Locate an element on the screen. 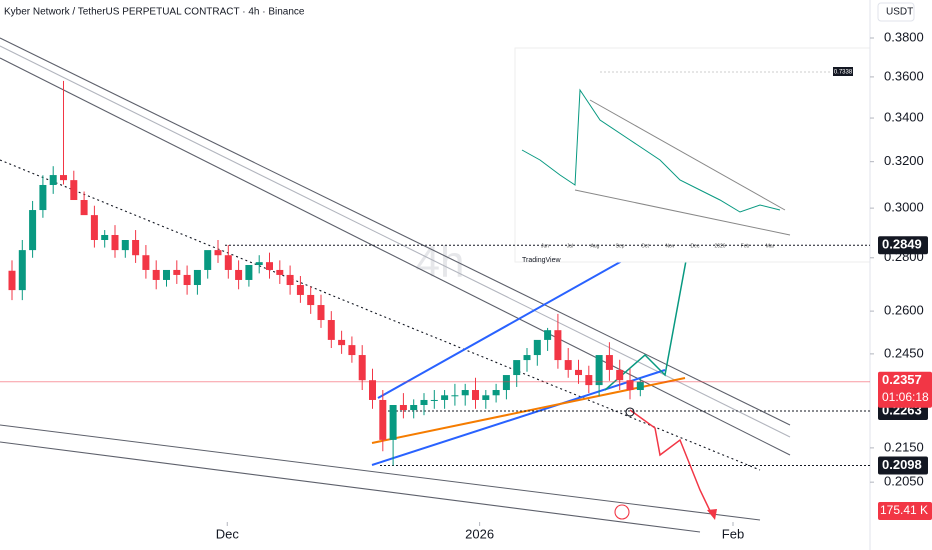  y-tick-label: 0.3400 is located at coordinates (904, 116).